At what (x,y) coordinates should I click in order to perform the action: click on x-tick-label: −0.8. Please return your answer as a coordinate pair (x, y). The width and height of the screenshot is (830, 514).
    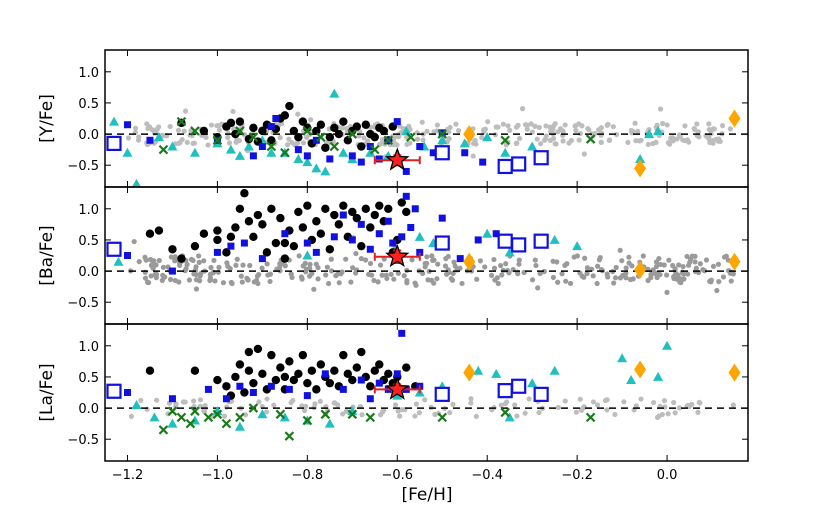
    Looking at the image, I should click on (308, 475).